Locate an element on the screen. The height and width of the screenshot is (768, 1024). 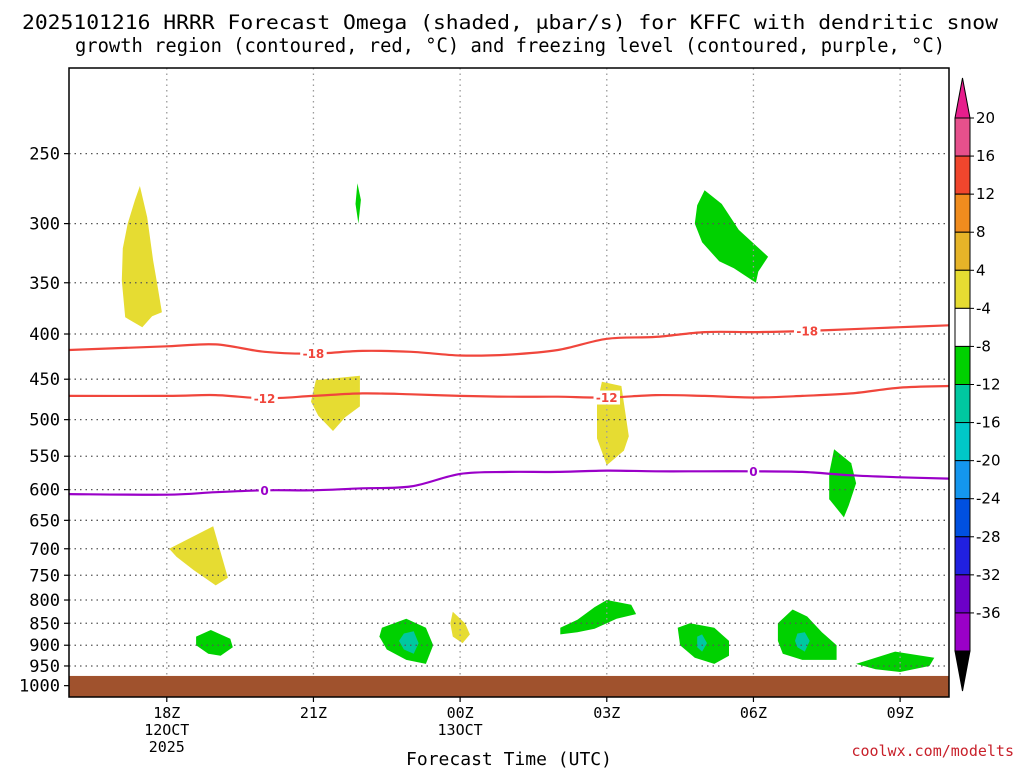
x-tick-label-2-1: 21Z is located at coordinates (313, 713).